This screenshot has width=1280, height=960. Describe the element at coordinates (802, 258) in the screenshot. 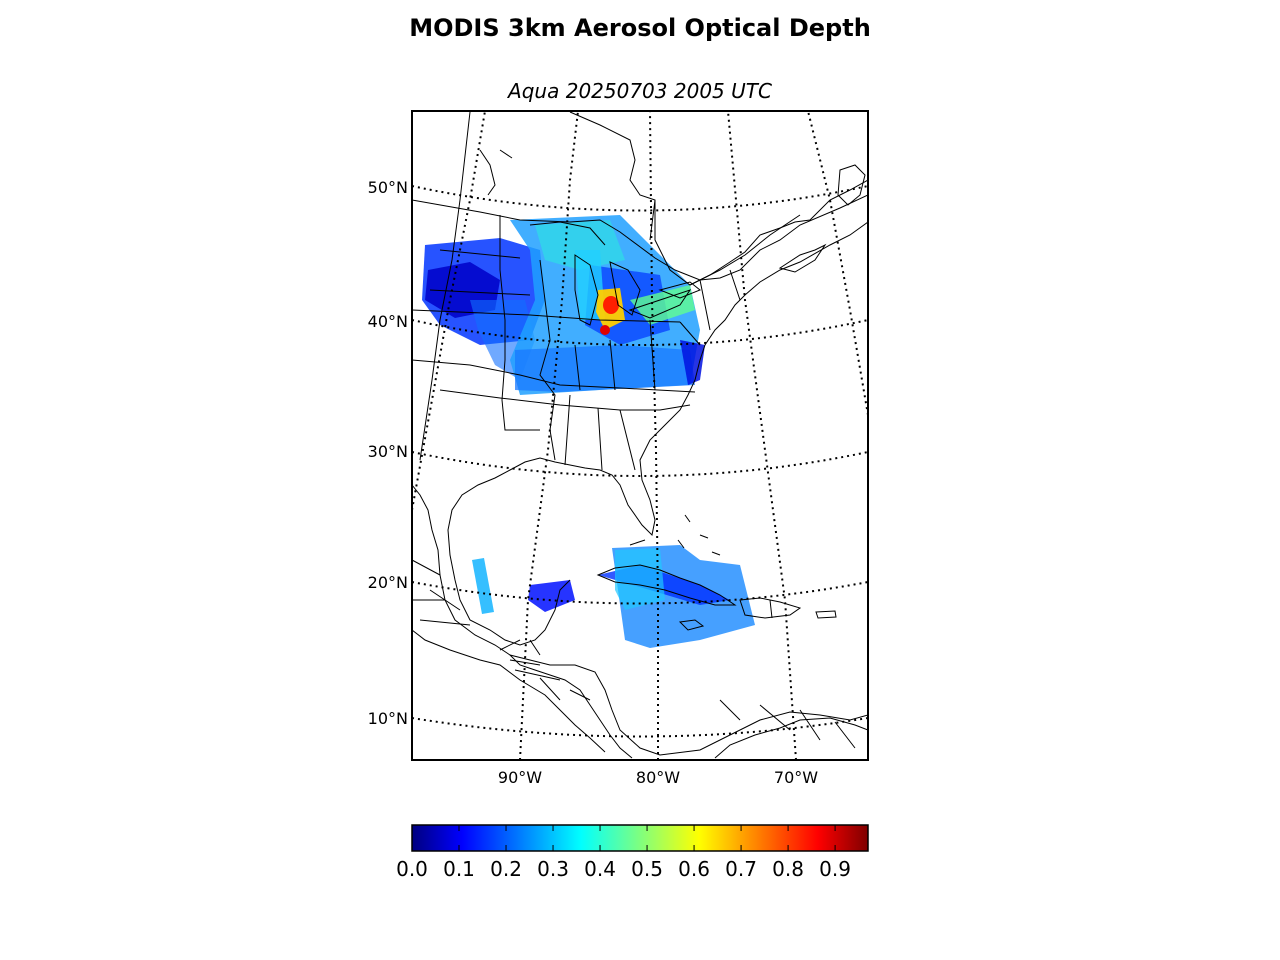

I see `nova-scotia` at that location.